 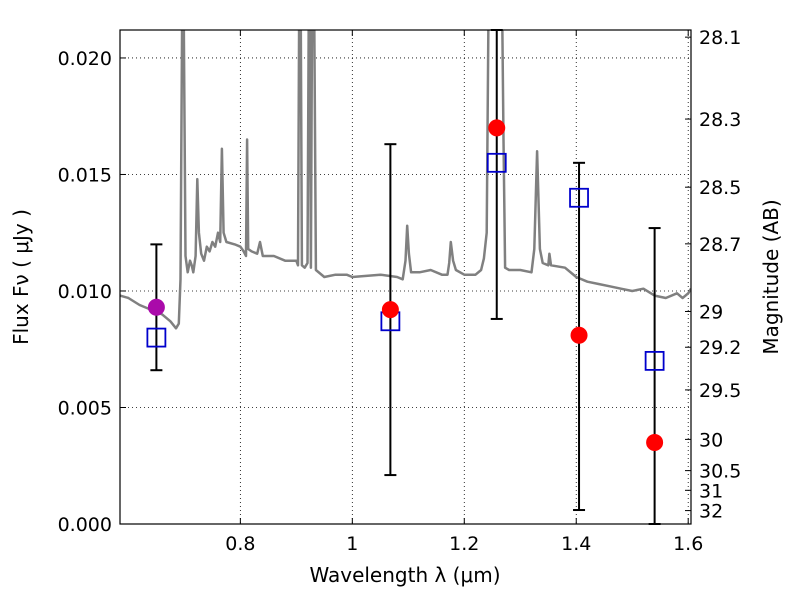 I want to click on y-axis-title: Flux Fν ( μJy ), so click(x=21, y=277).